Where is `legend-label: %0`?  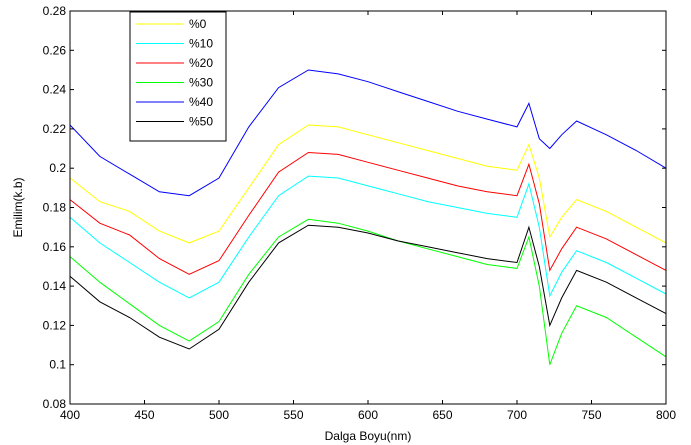 legend-label: %0 is located at coordinates (198, 24).